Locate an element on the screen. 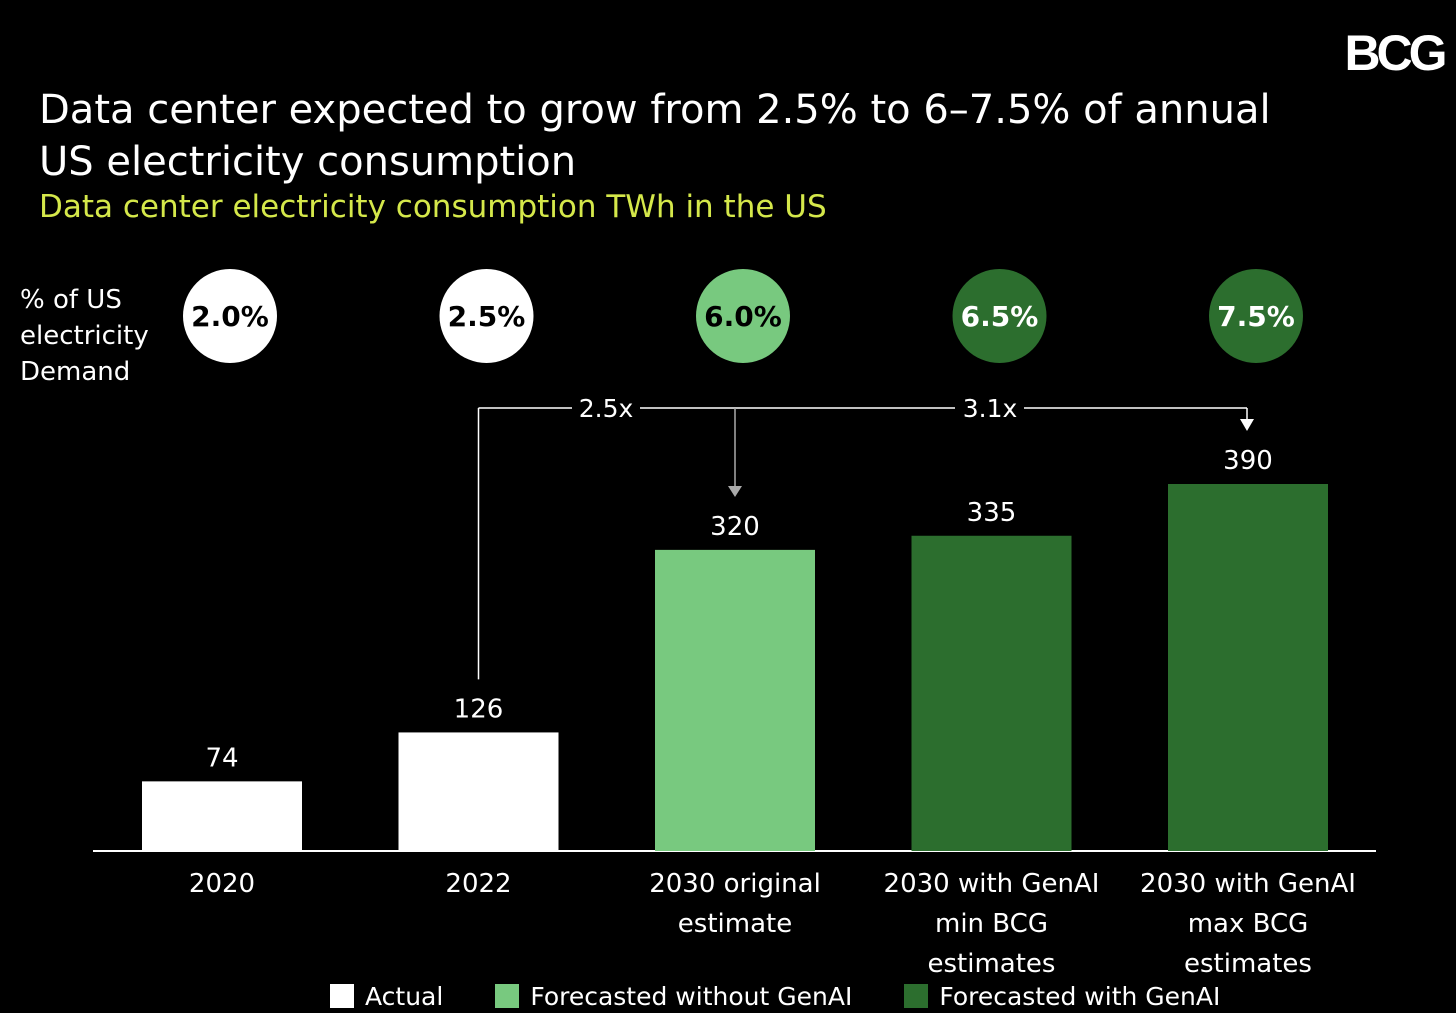  value-label-0: 74 is located at coordinates (221, 758).